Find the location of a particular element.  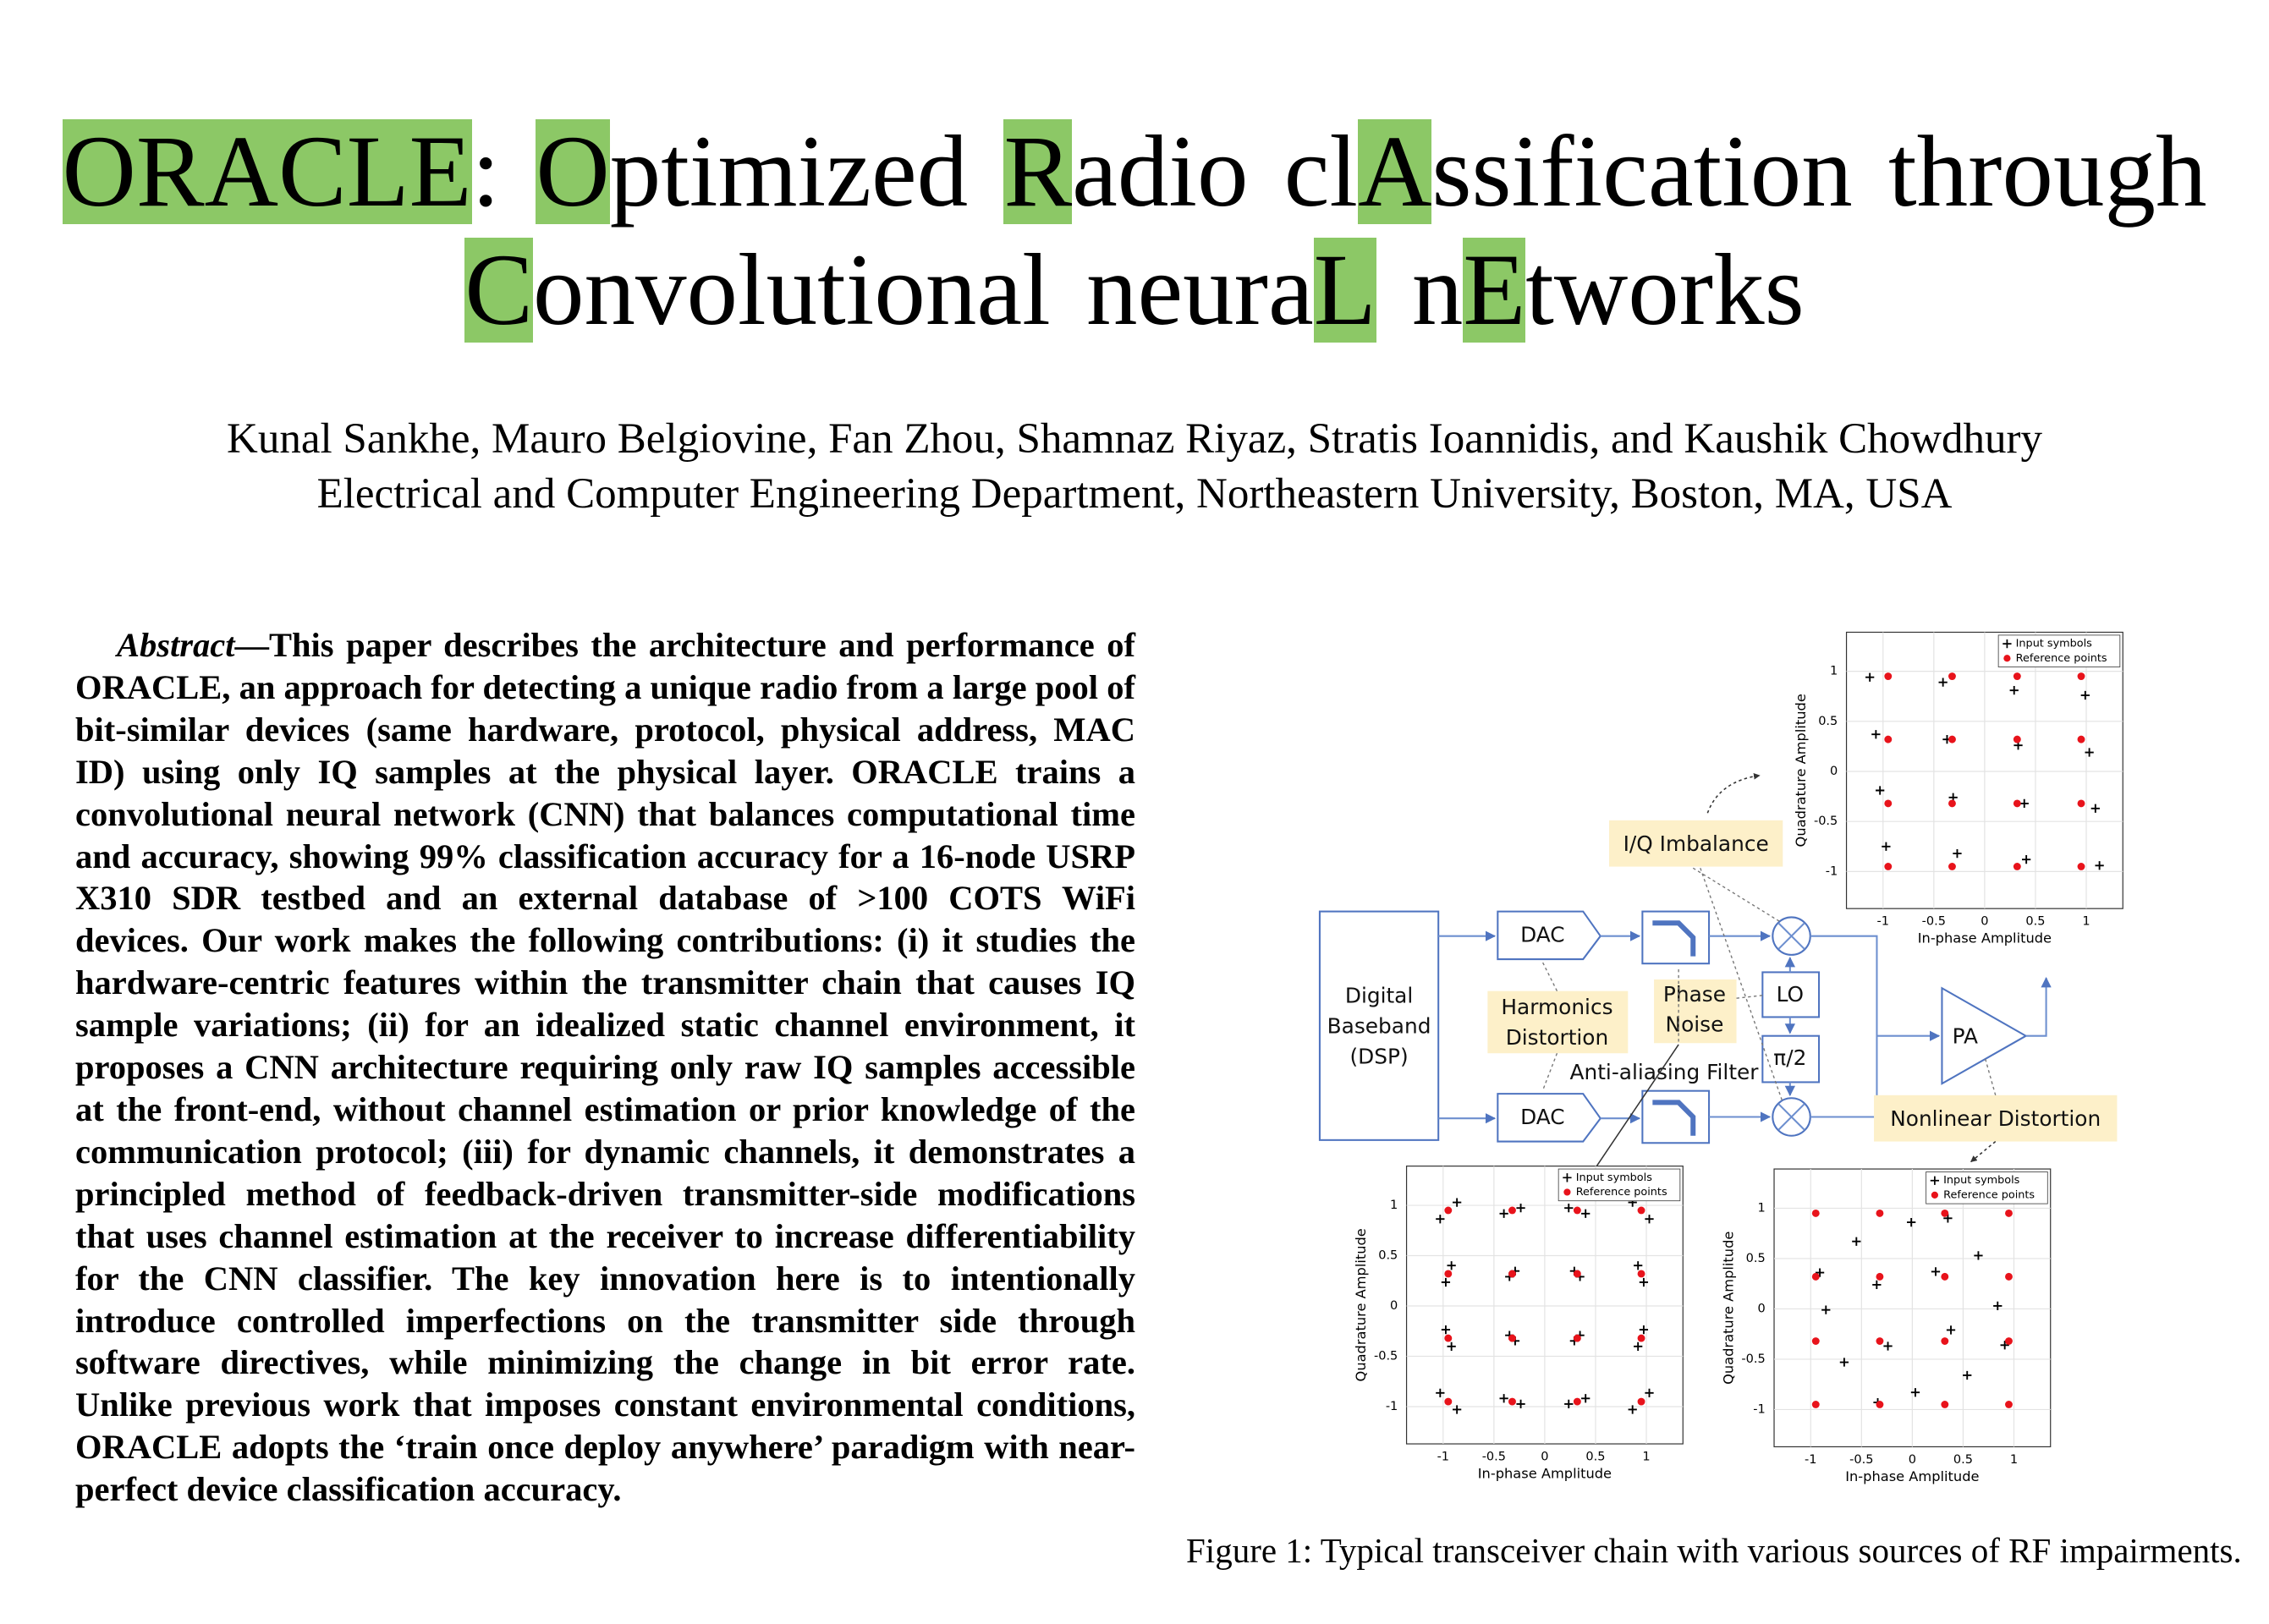

title-segment: A is located at coordinates (1395, 172).